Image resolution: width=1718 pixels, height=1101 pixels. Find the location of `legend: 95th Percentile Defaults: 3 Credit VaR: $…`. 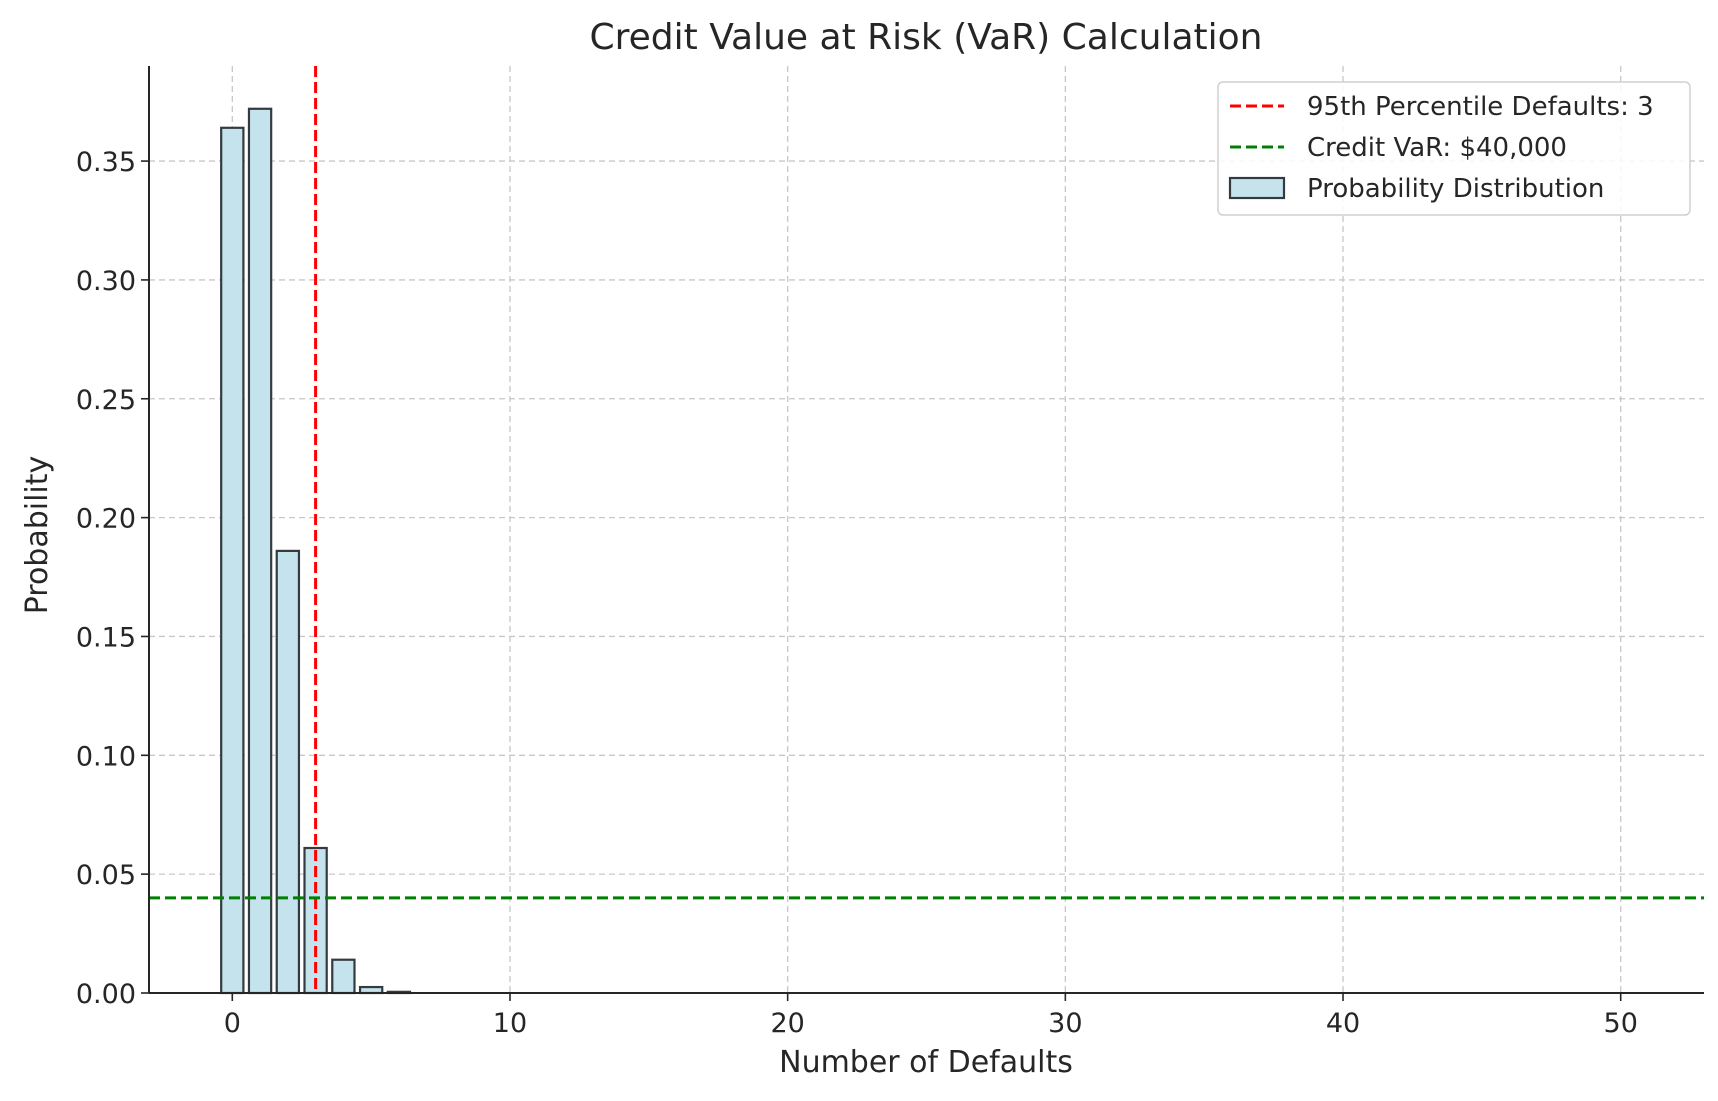

legend: 95th Percentile Defaults: 3 Credit VaR: $… is located at coordinates (1454, 148).